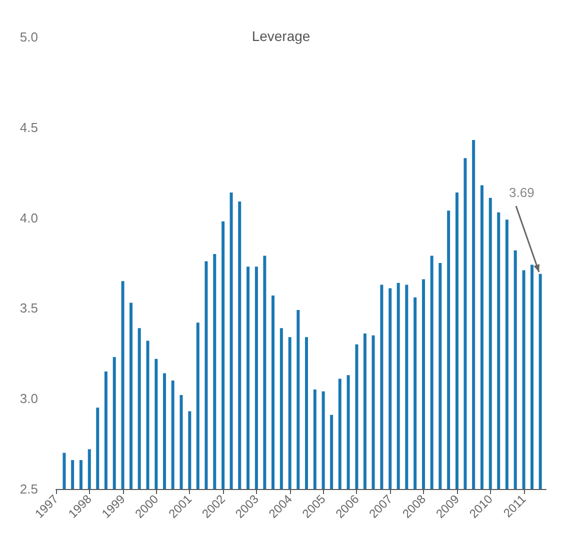 The width and height of the screenshot is (562, 558). What do you see at coordinates (281, 36) in the screenshot?
I see `chart-title: Leverage` at bounding box center [281, 36].